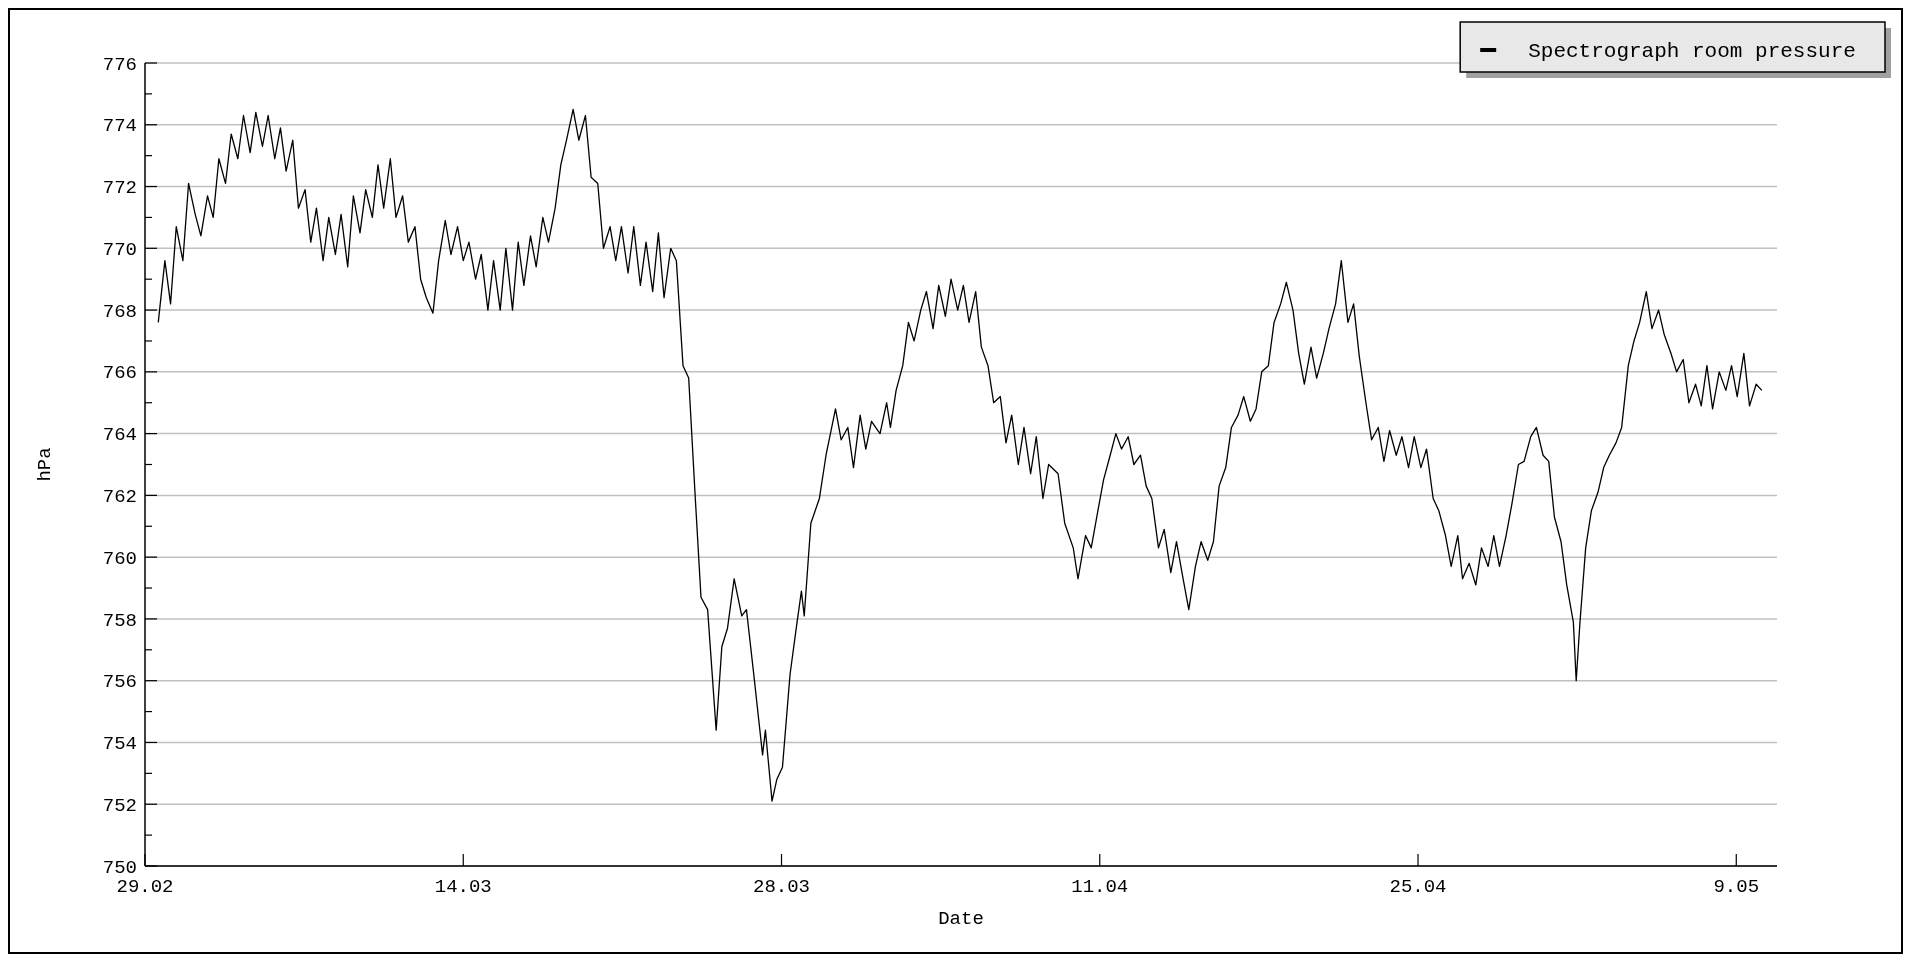 Image resolution: width=1911 pixels, height=962 pixels. Describe the element at coordinates (119, 435) in the screenshot. I see `y-tick-label: 764` at that location.